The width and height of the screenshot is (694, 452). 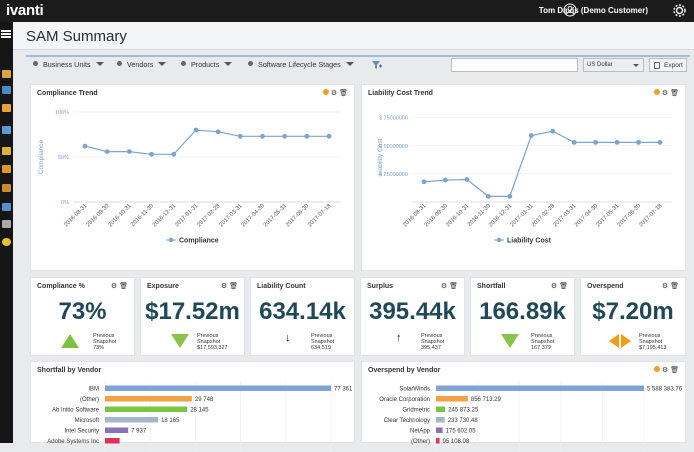 I want to click on user-icon, so click(x=570, y=10).